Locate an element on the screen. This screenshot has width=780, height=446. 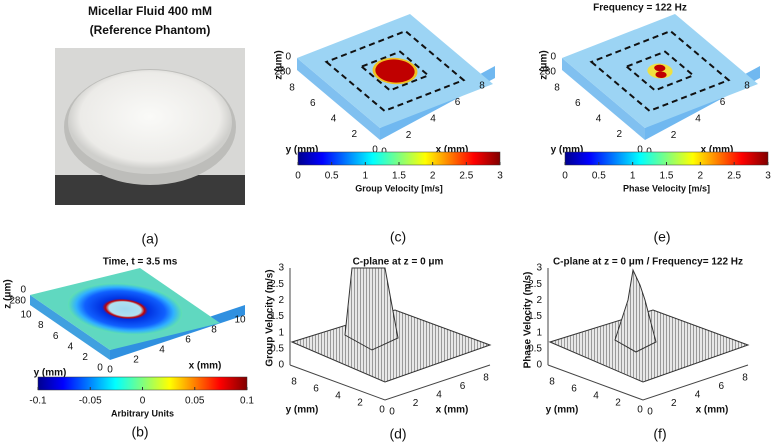
x-tick-label: 10 is located at coordinates (240, 320).